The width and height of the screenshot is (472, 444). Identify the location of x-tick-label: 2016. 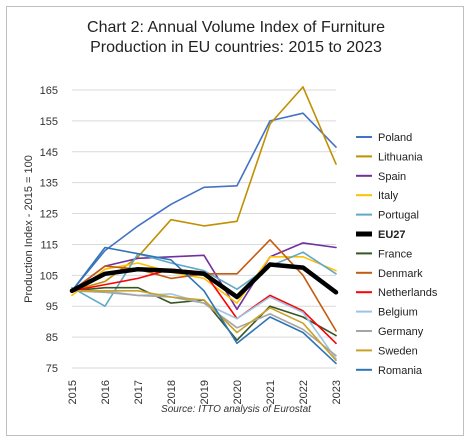
(106, 392).